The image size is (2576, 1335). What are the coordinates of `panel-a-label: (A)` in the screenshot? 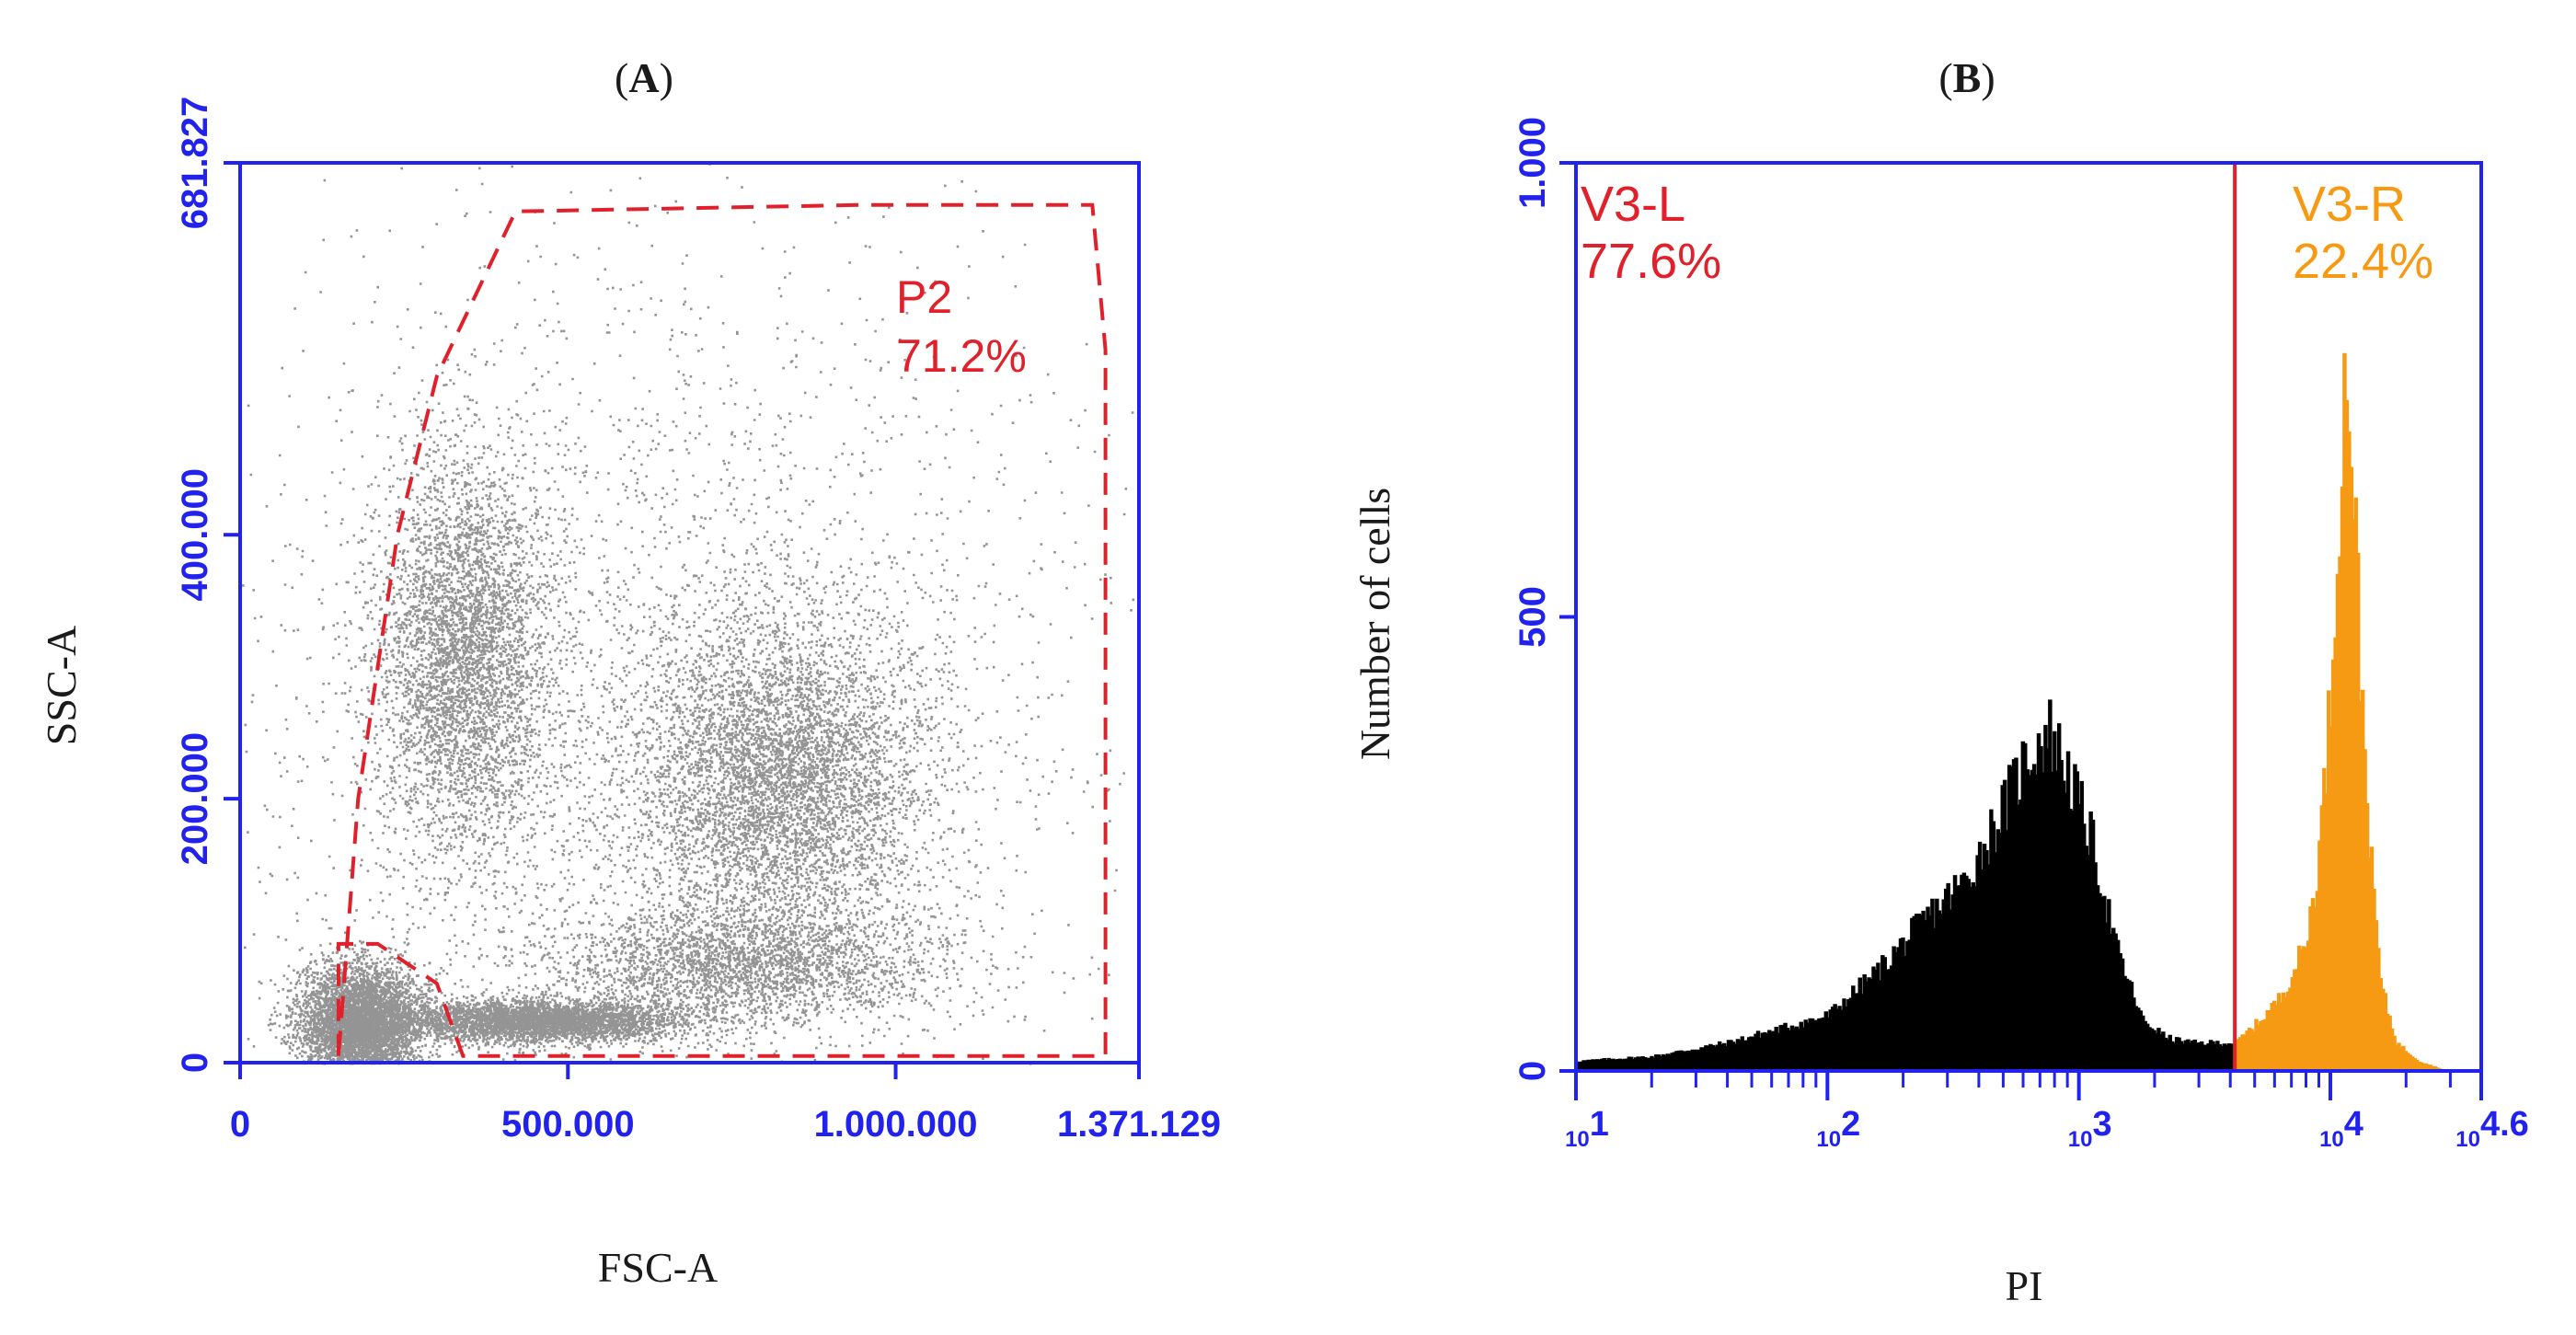 It's located at (644, 77).